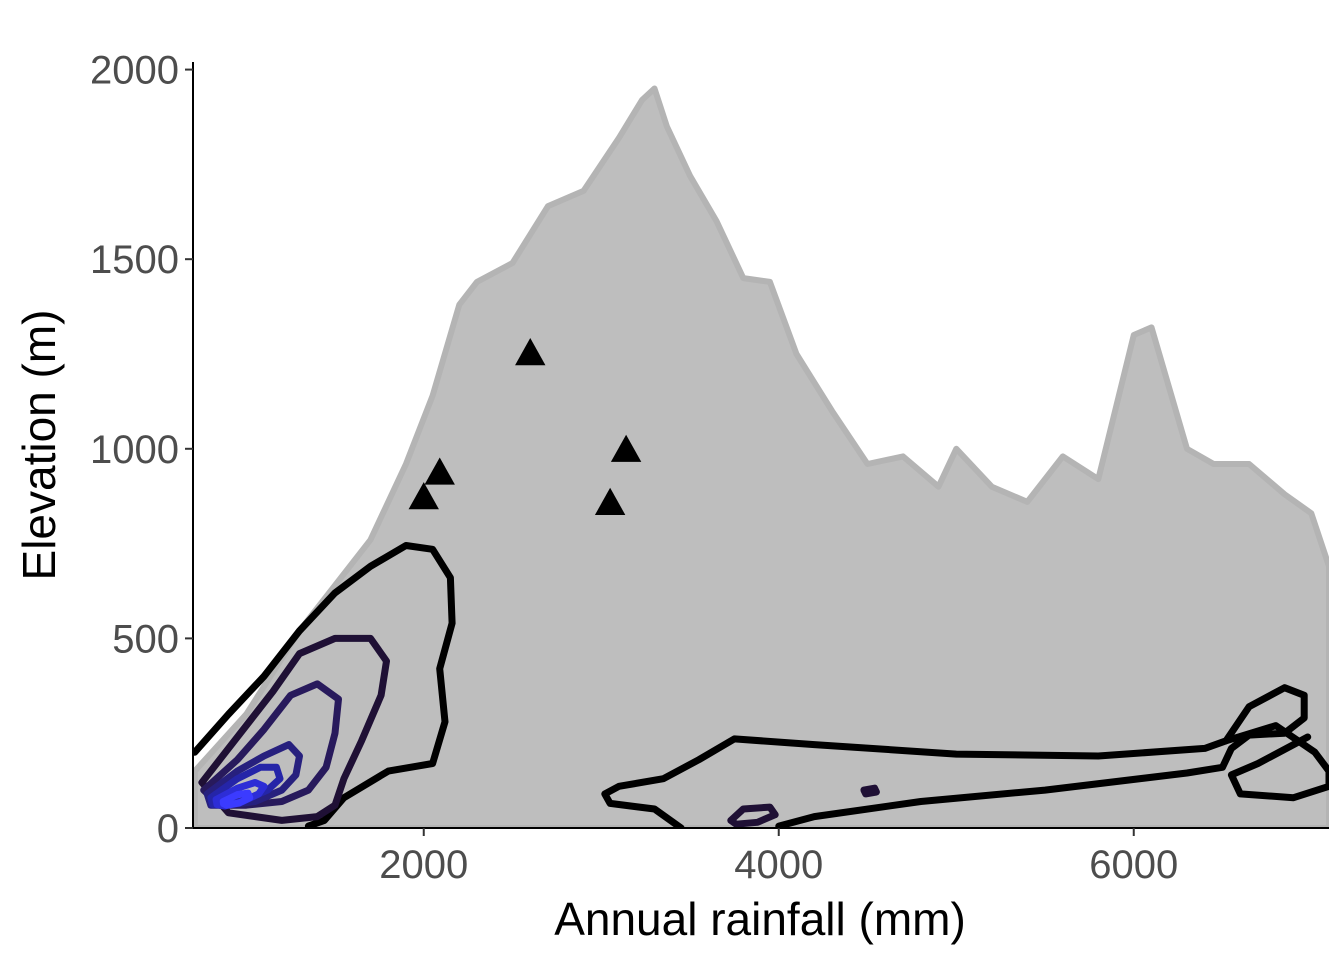  What do you see at coordinates (525, 426) in the screenshot?
I see `triangle-points` at bounding box center [525, 426].